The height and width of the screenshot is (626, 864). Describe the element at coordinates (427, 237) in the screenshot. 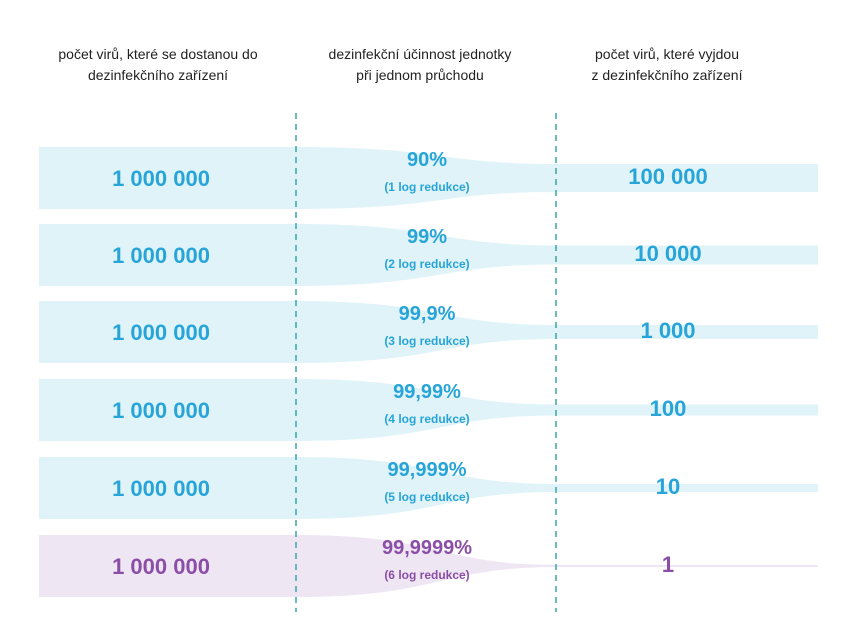

I see `efficiency-percent: 99%` at that location.